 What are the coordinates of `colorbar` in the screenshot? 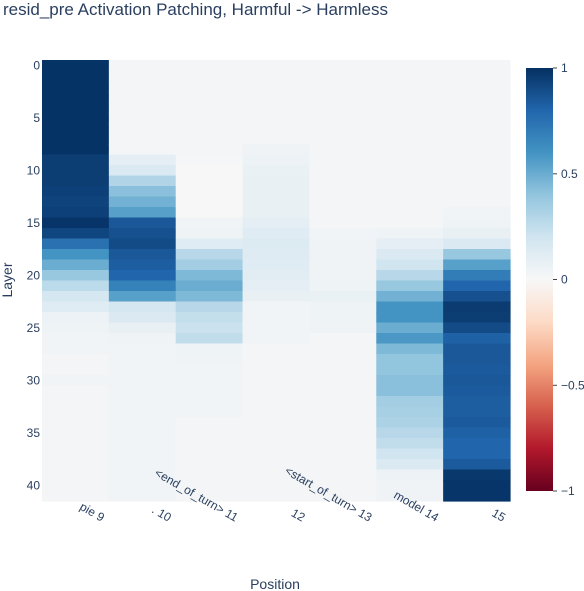 It's located at (539, 279).